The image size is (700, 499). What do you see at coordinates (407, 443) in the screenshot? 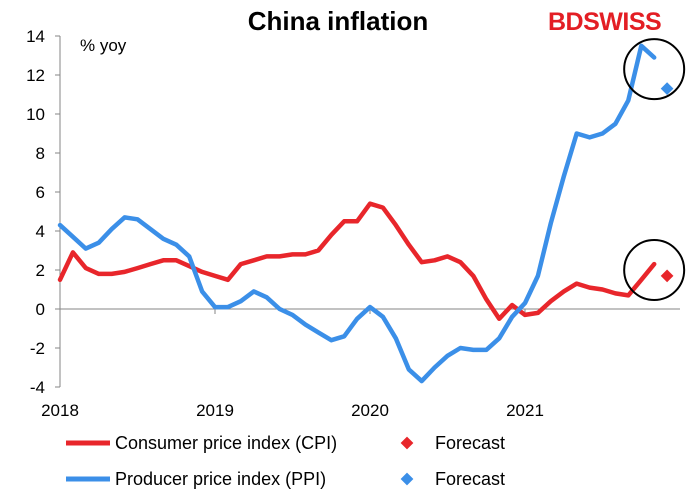
I see `legend-cpi-forecast-marker` at bounding box center [407, 443].